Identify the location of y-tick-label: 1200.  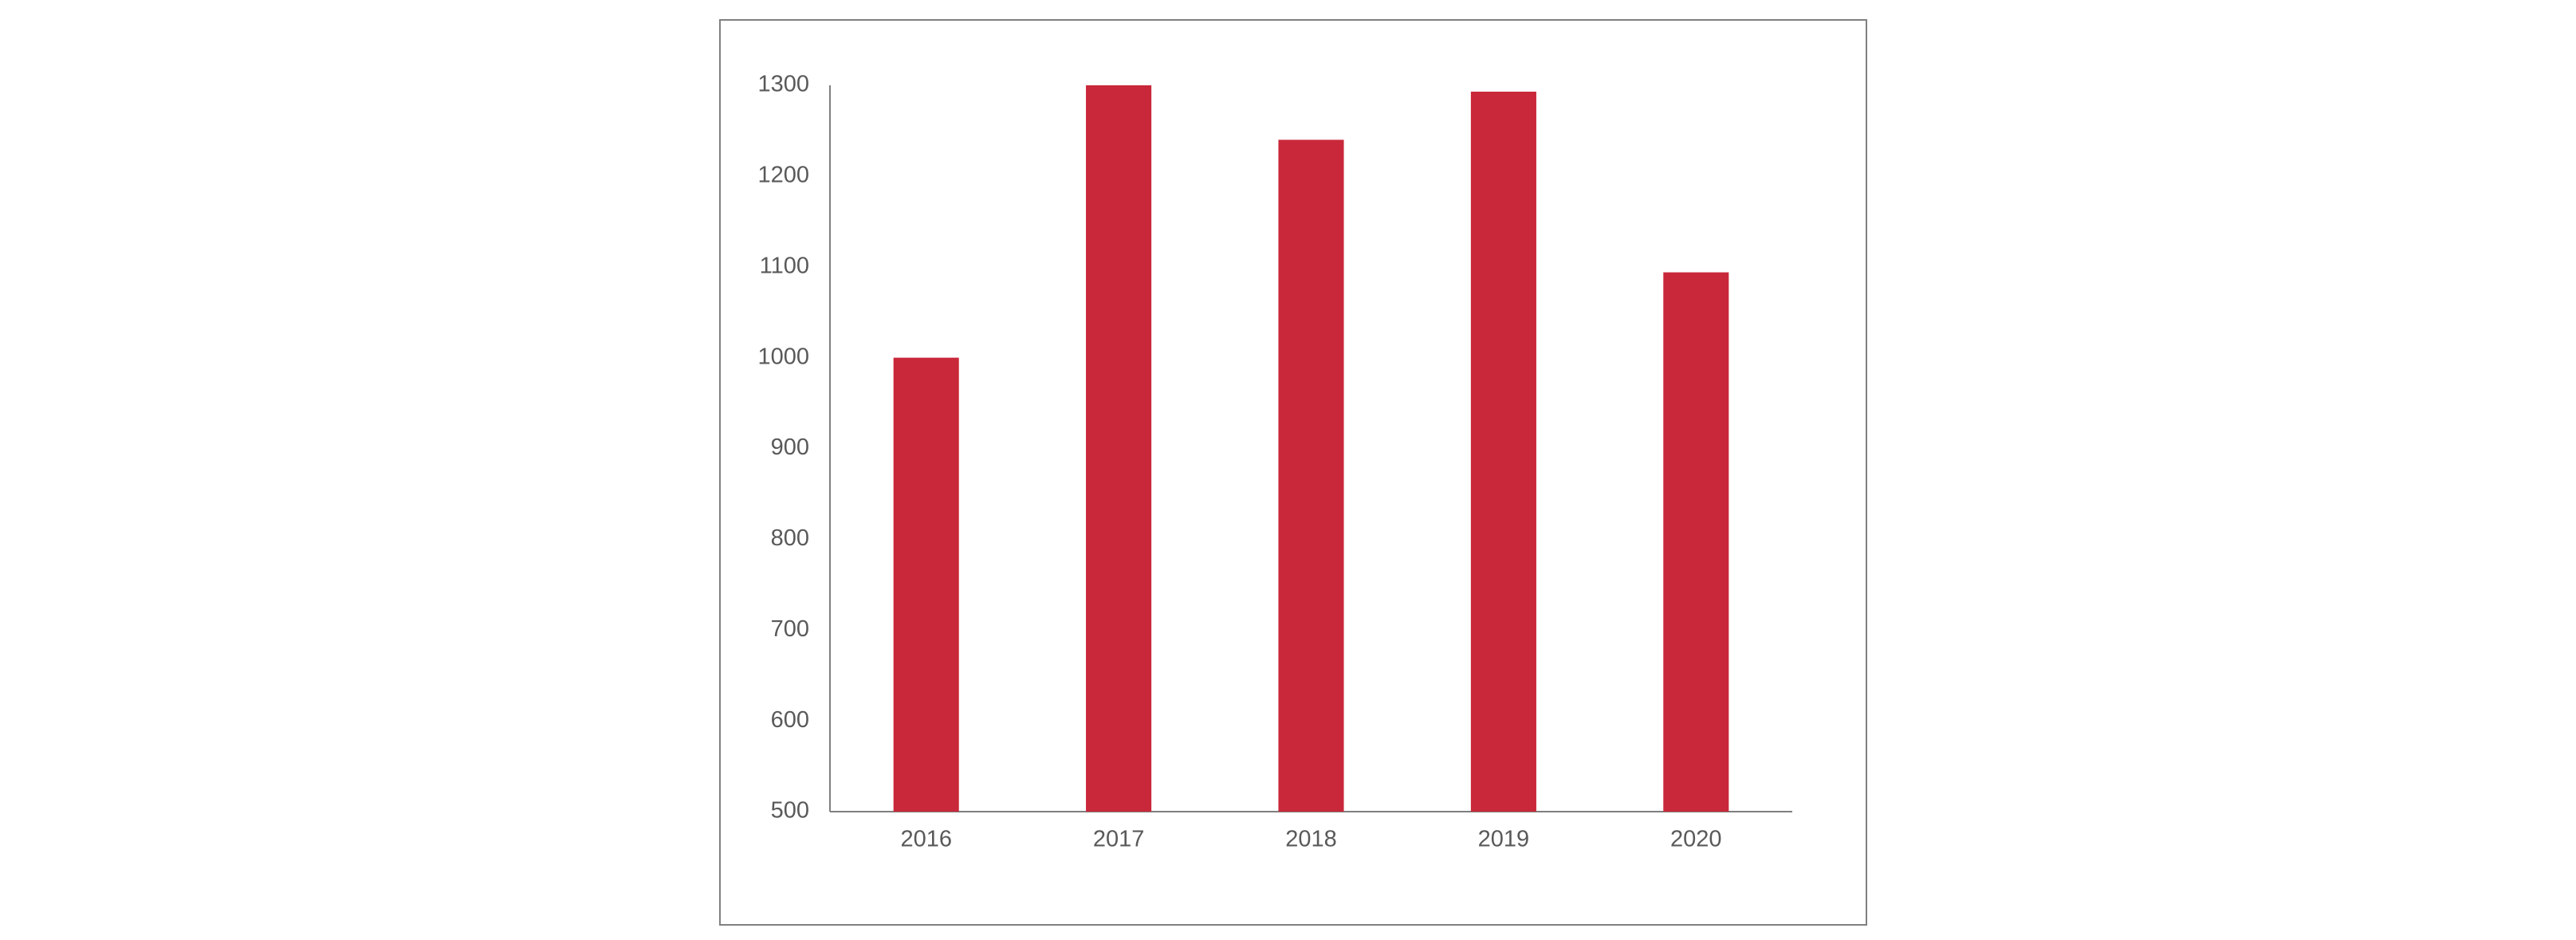
(783, 175).